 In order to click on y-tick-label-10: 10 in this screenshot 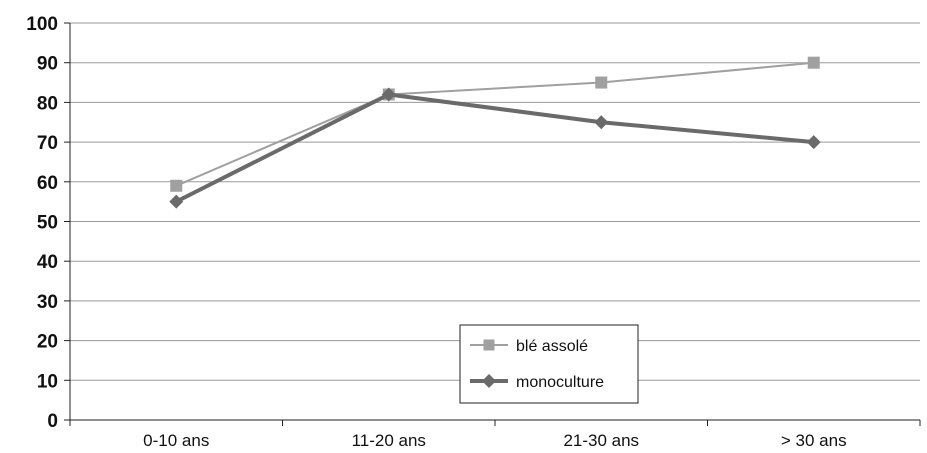, I will do `click(47, 381)`.